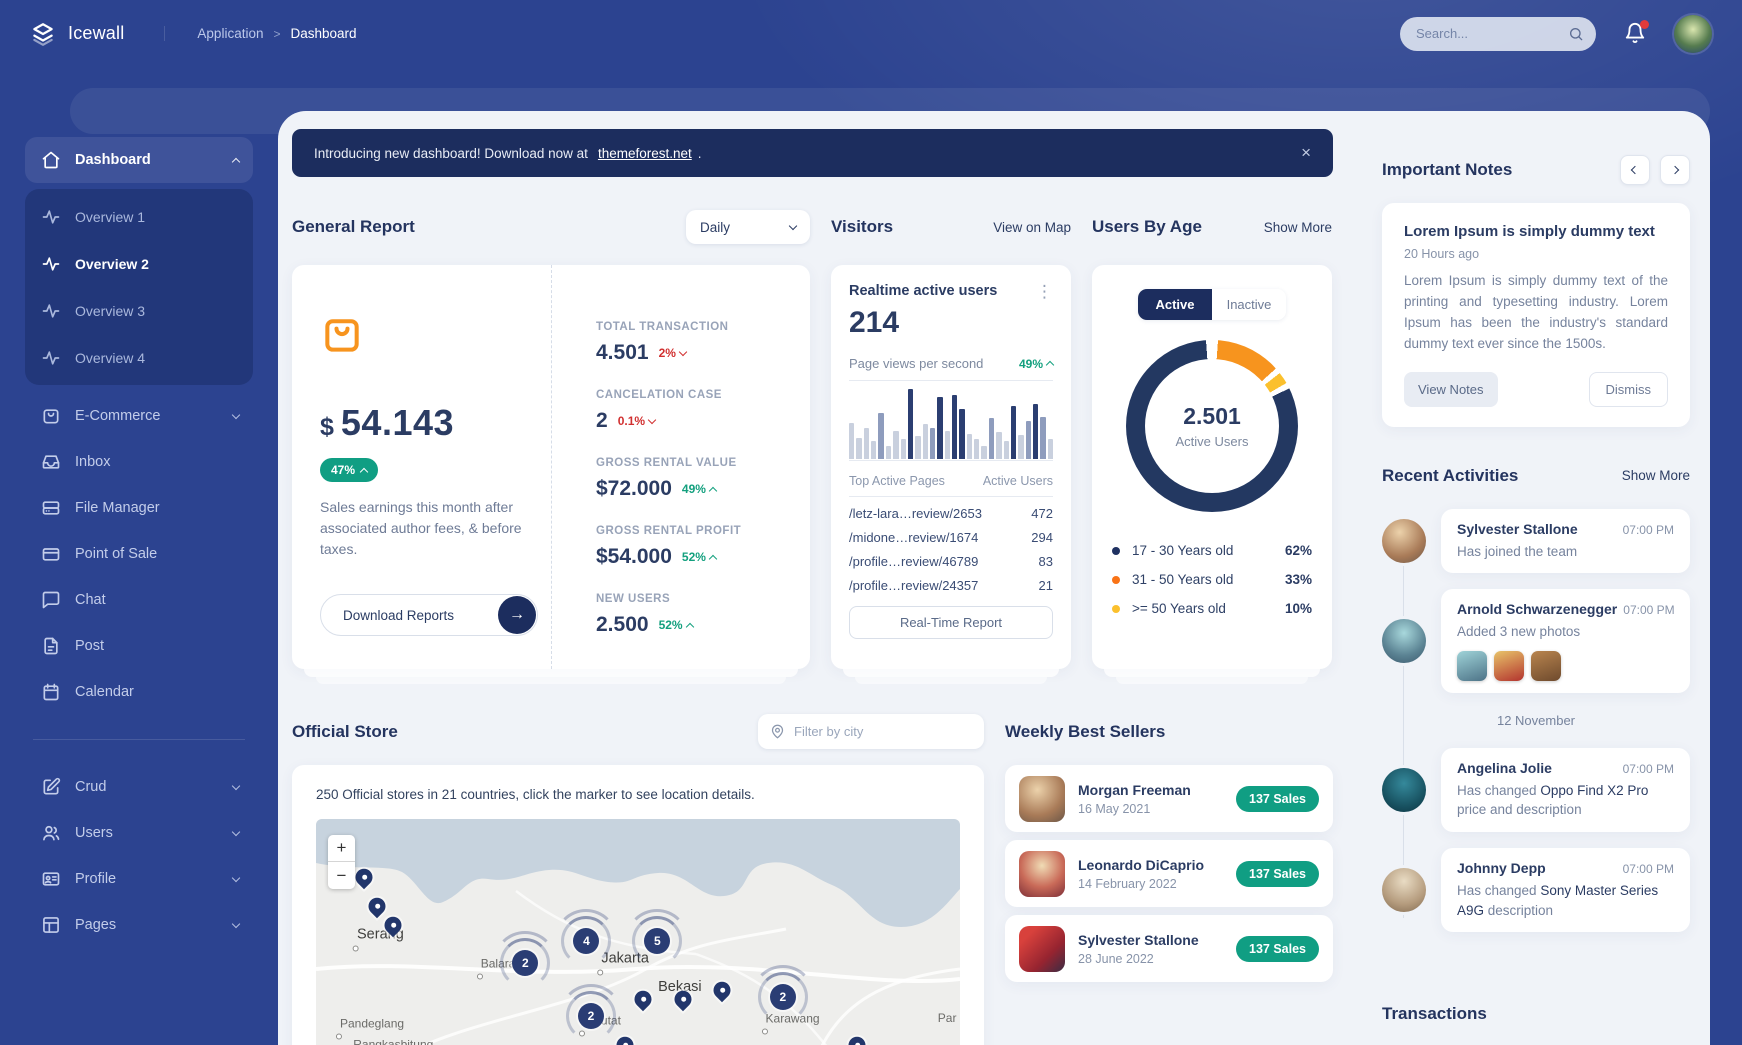 Image resolution: width=1742 pixels, height=1045 pixels. Describe the element at coordinates (139, 787) in the screenshot. I see `sidebar-item-crud: Crud` at that location.